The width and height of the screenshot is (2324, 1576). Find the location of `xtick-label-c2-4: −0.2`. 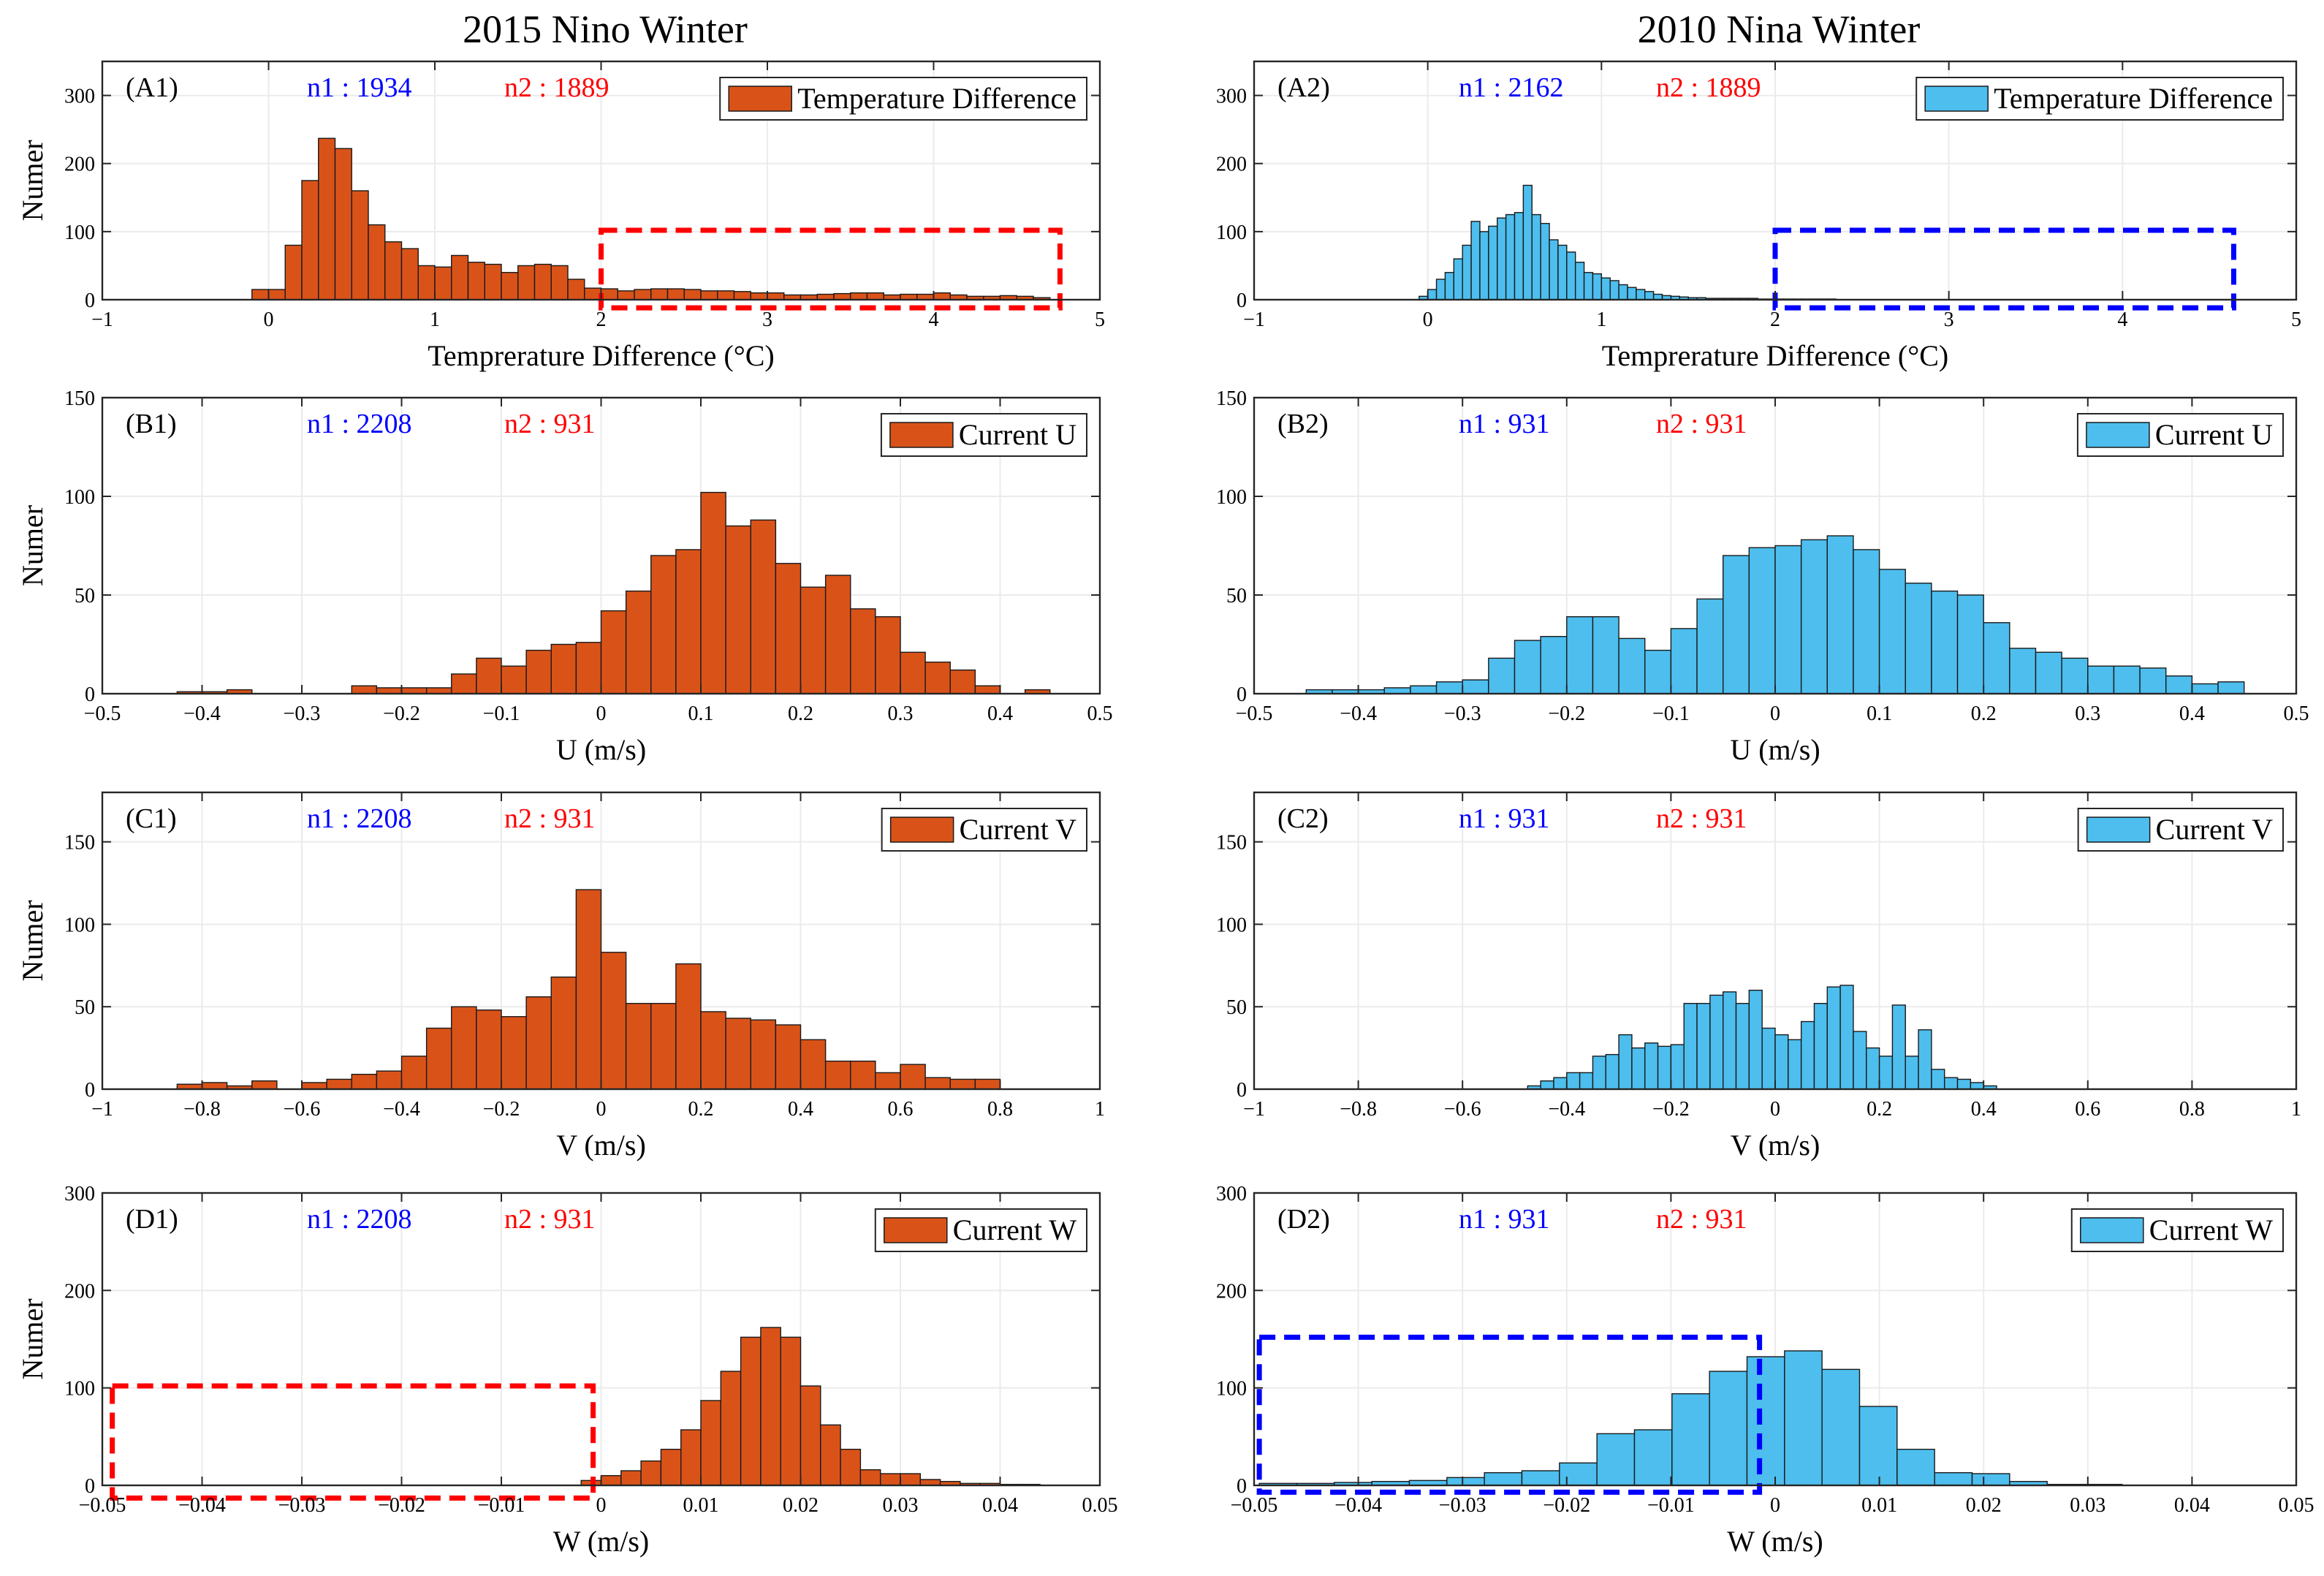

xtick-label-c2-4: −0.2 is located at coordinates (1671, 1109).